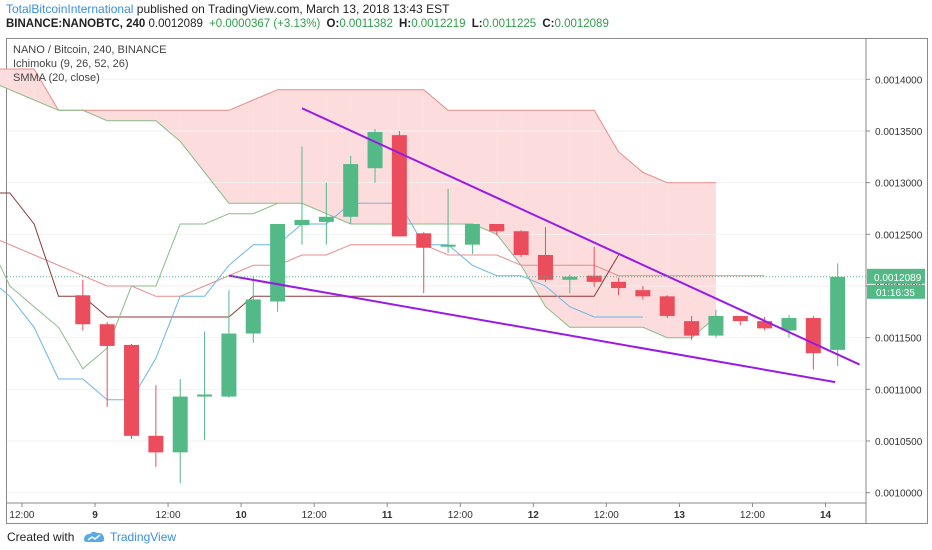 The width and height of the screenshot is (932, 550). I want to click on close-label: C:, so click(548, 24).